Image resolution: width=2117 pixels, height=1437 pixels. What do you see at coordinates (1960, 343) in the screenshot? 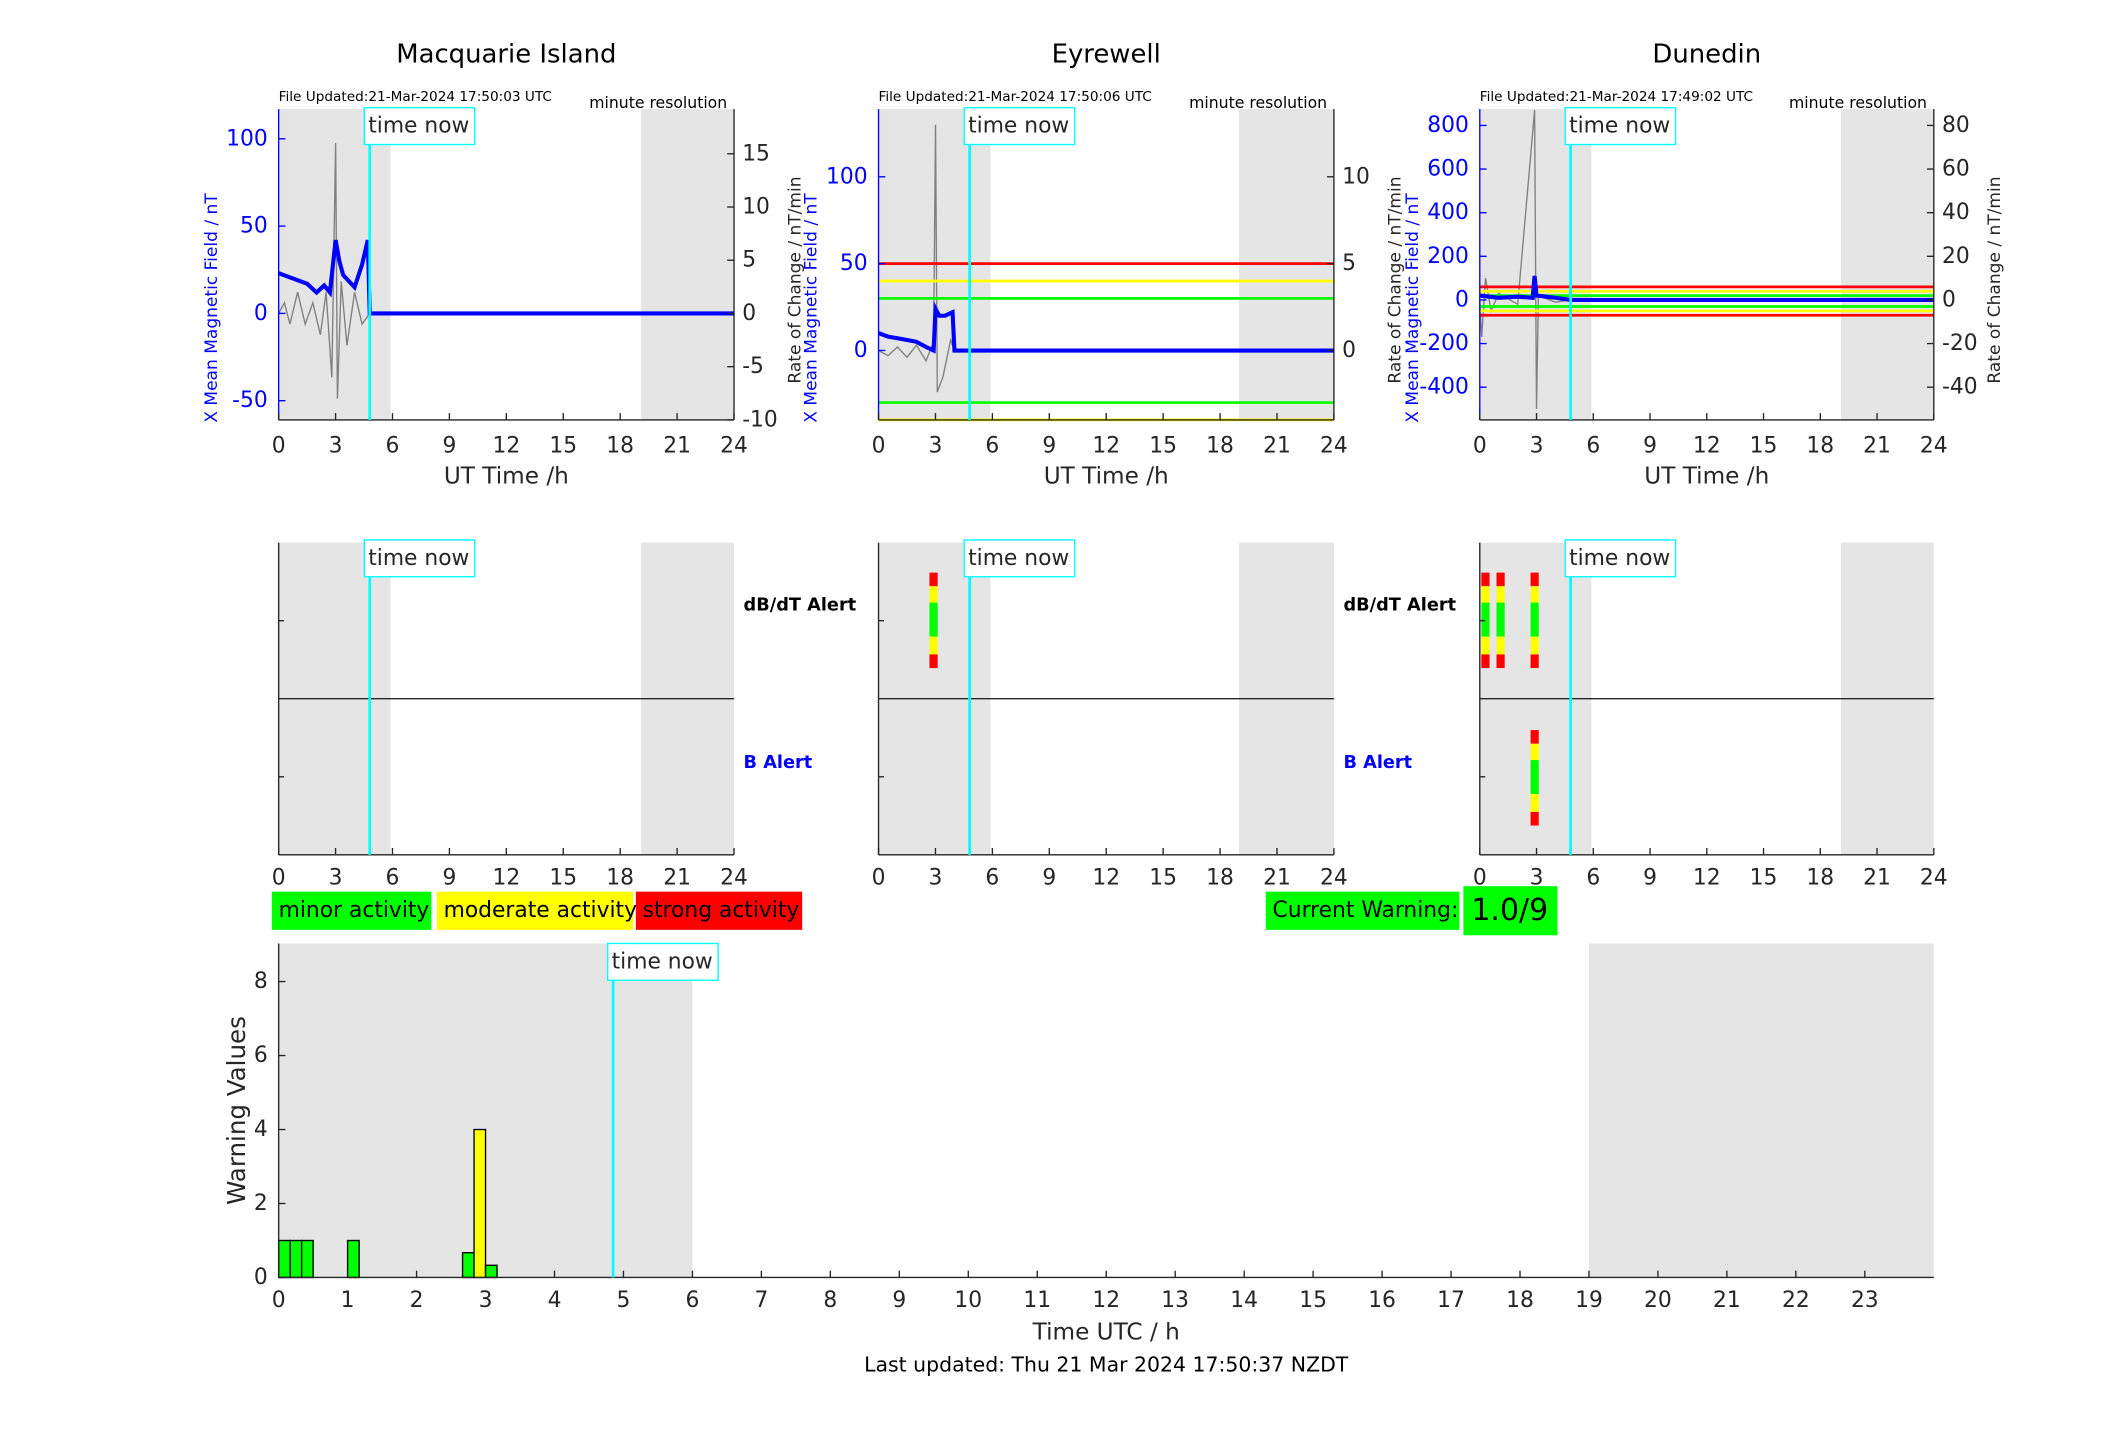
I see `y2-tick-label: -20` at bounding box center [1960, 343].